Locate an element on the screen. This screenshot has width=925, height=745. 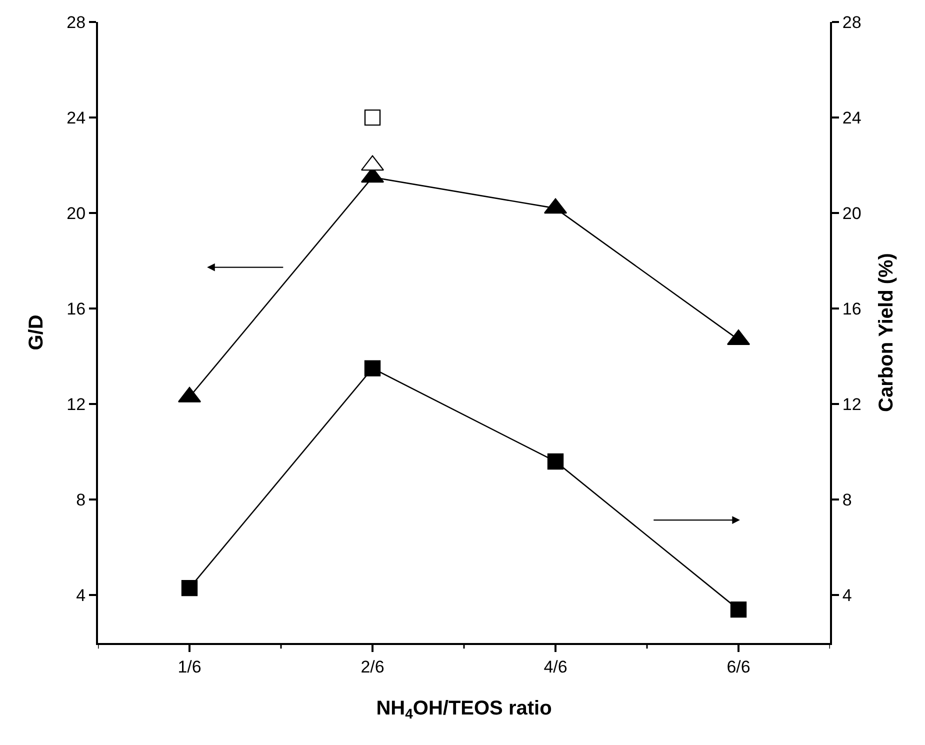
y-tick-label: 24 is located at coordinates (76, 118).